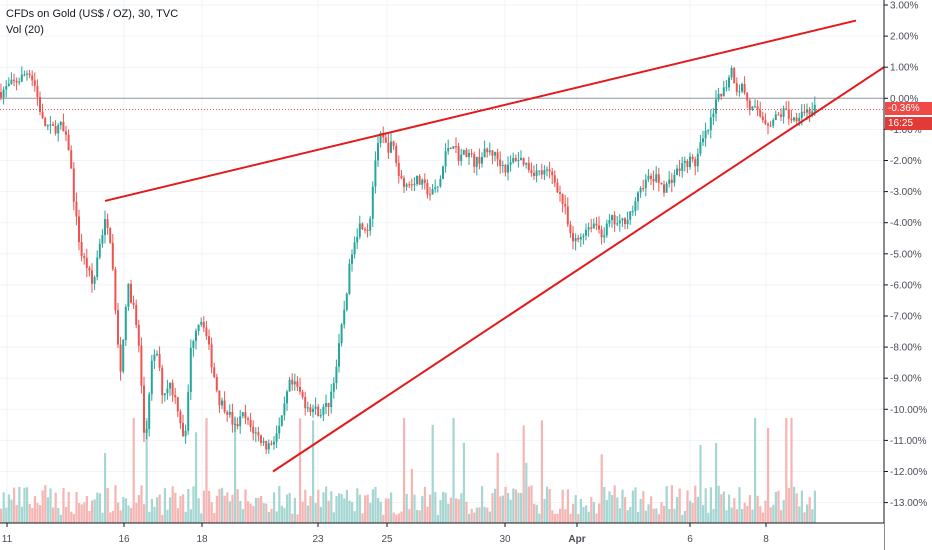 This screenshot has height=550, width=932. Describe the element at coordinates (908, 275) in the screenshot. I see `price-axis-background` at that location.